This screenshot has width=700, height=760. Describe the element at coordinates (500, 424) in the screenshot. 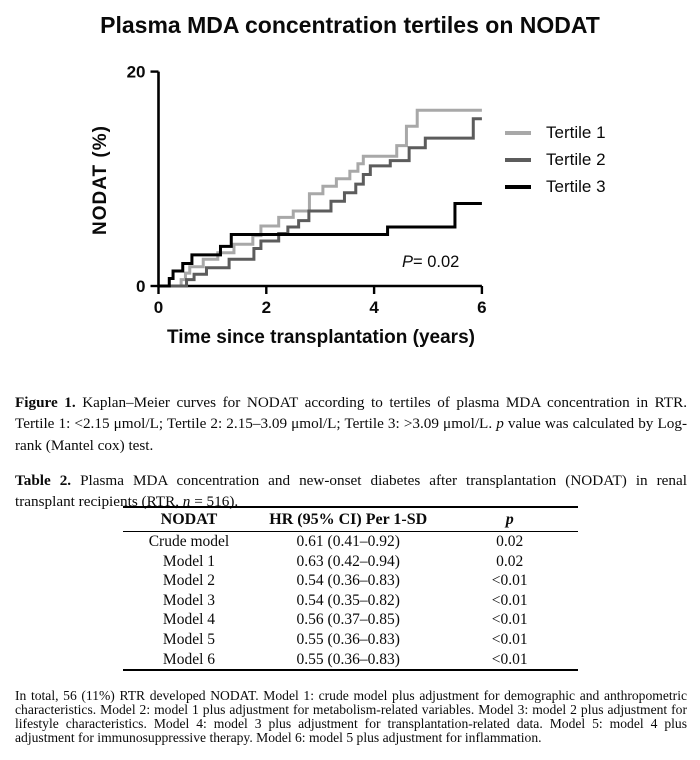

I see `text-segment: p` at that location.